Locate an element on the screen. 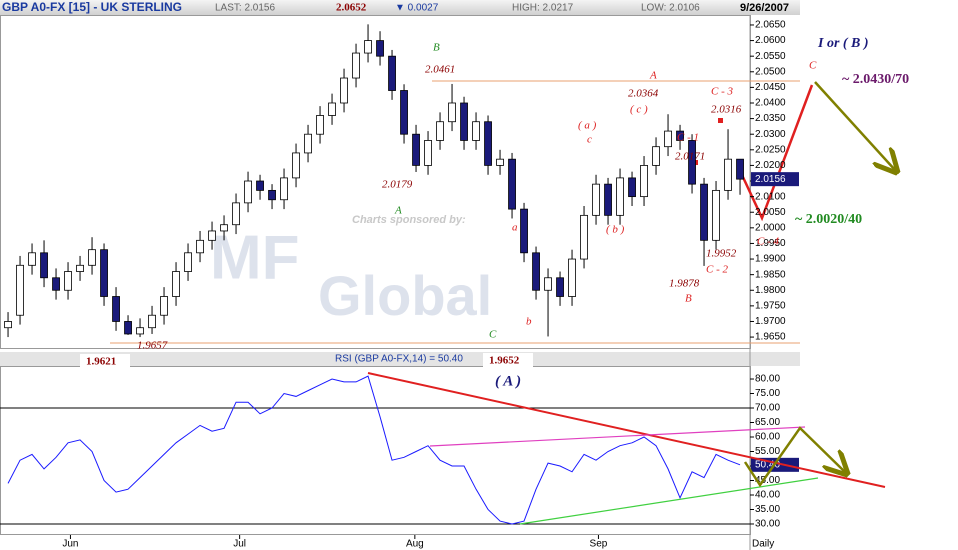 This screenshot has width=958, height=550. y-tick-label: 2.0450 is located at coordinates (770, 87).